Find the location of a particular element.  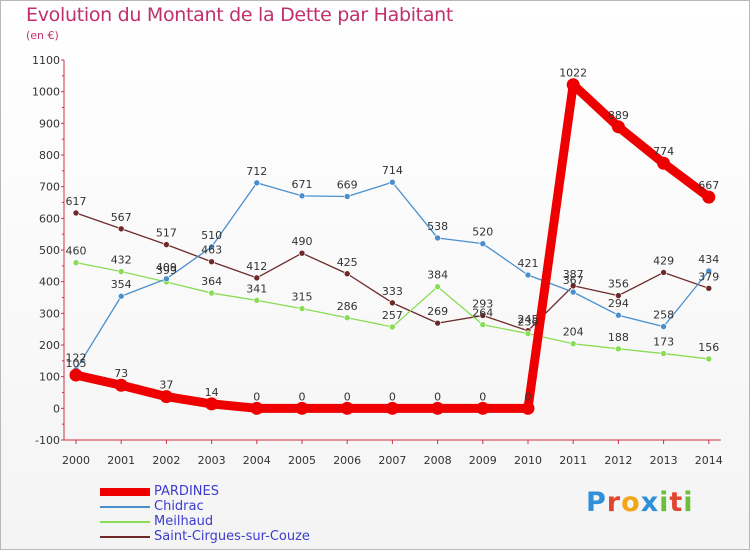

data-label: 774 is located at coordinates (663, 151).